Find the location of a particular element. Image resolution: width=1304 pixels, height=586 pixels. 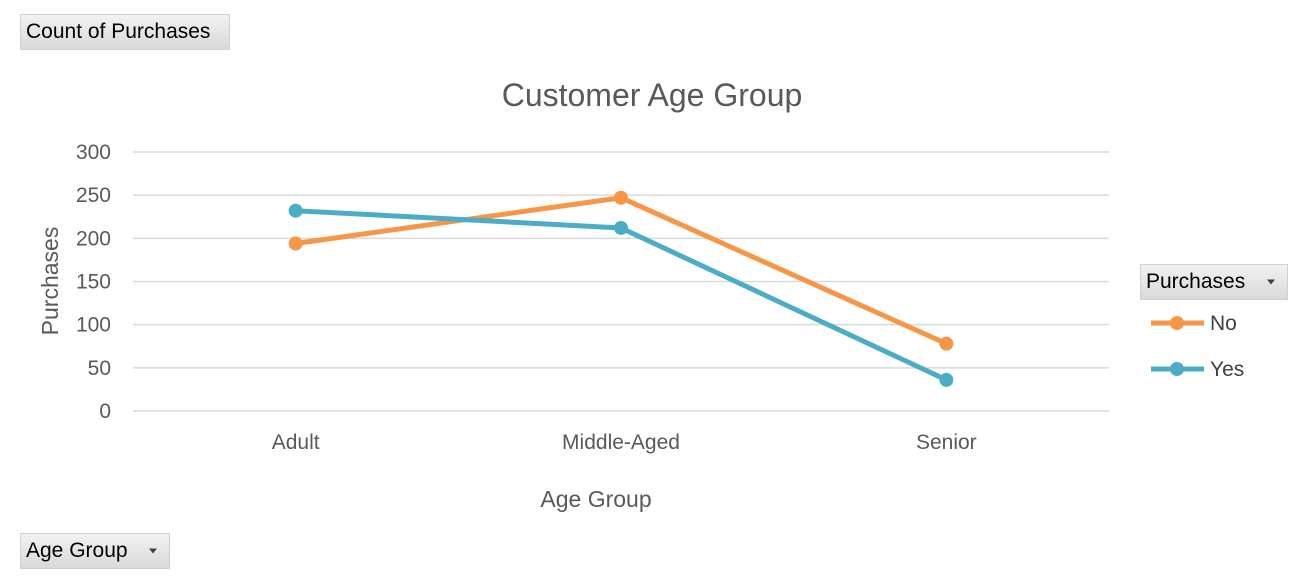

legend: No Yes is located at coordinates (1197, 346).